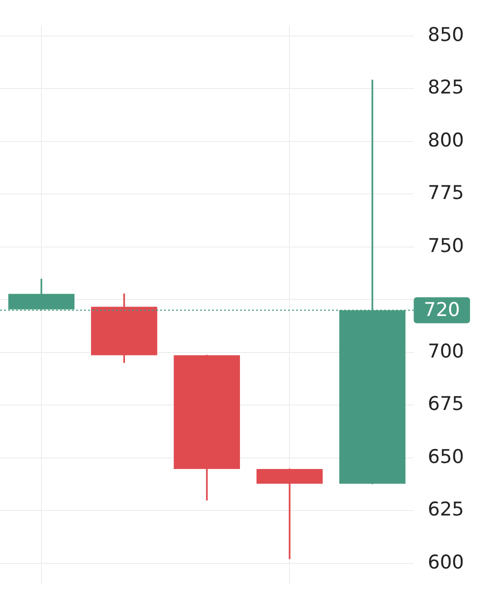  Describe the element at coordinates (446, 404) in the screenshot. I see `y-tick-label: 675` at that location.